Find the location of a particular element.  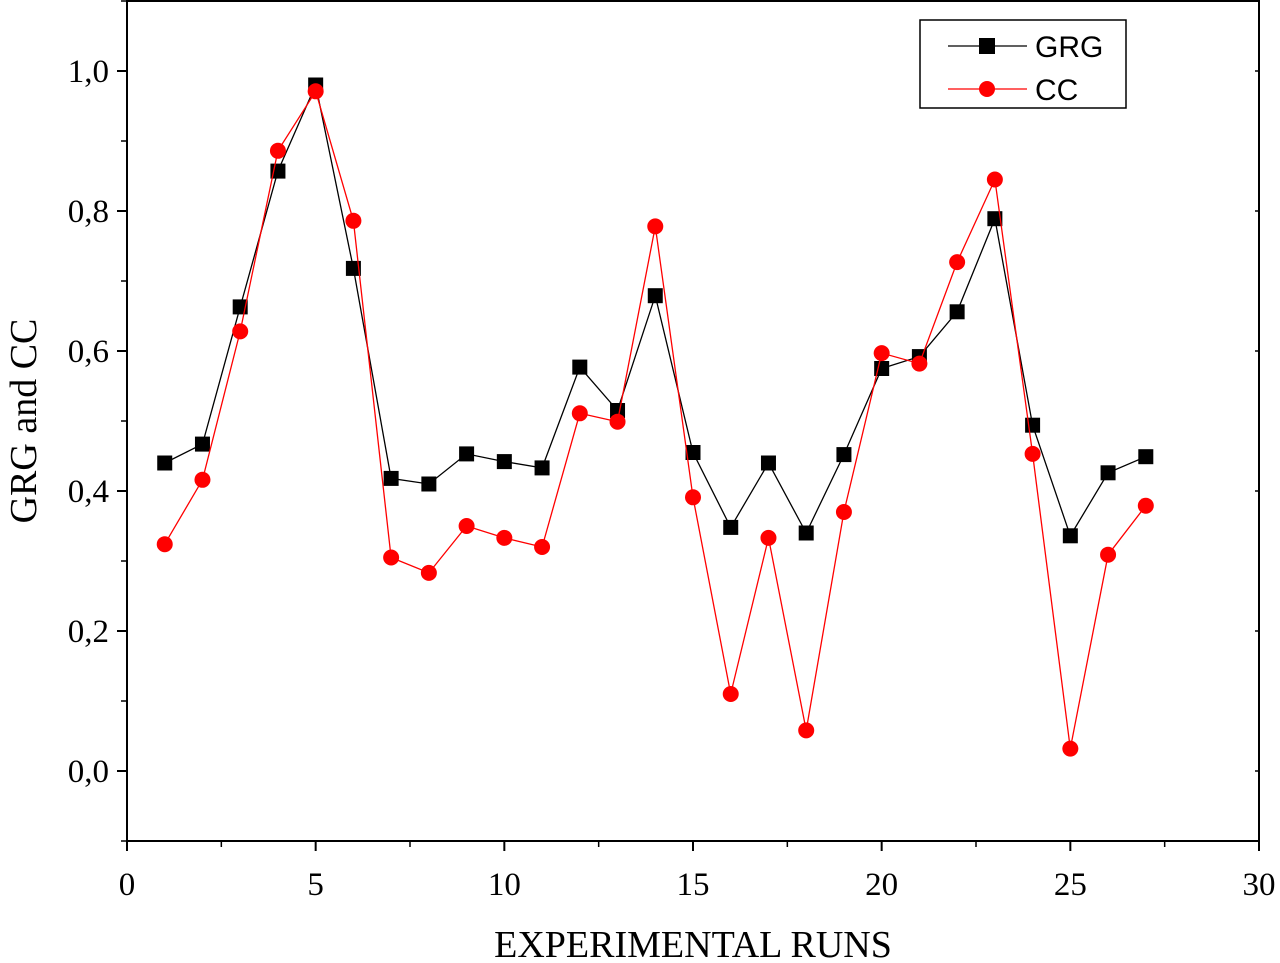

x-tick-label: 25 is located at coordinates (1070, 885).